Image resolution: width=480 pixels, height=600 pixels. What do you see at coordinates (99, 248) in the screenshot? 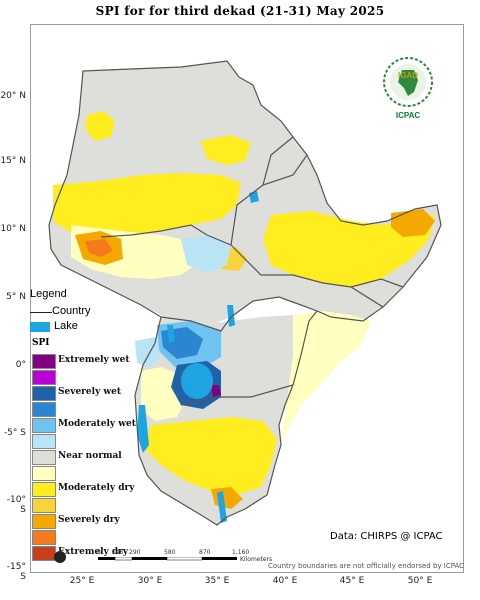
I see `extreme-dry` at bounding box center [99, 248].